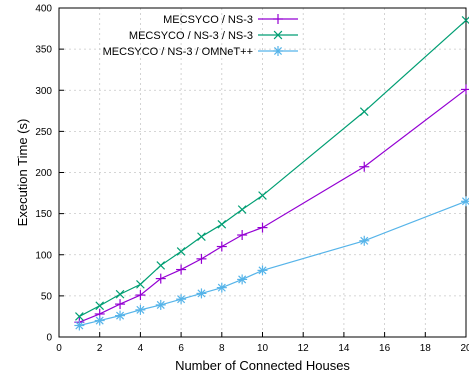 The image size is (469, 374). I want to click on legend-label: MECSYCO / NS-3, so click(208, 20).